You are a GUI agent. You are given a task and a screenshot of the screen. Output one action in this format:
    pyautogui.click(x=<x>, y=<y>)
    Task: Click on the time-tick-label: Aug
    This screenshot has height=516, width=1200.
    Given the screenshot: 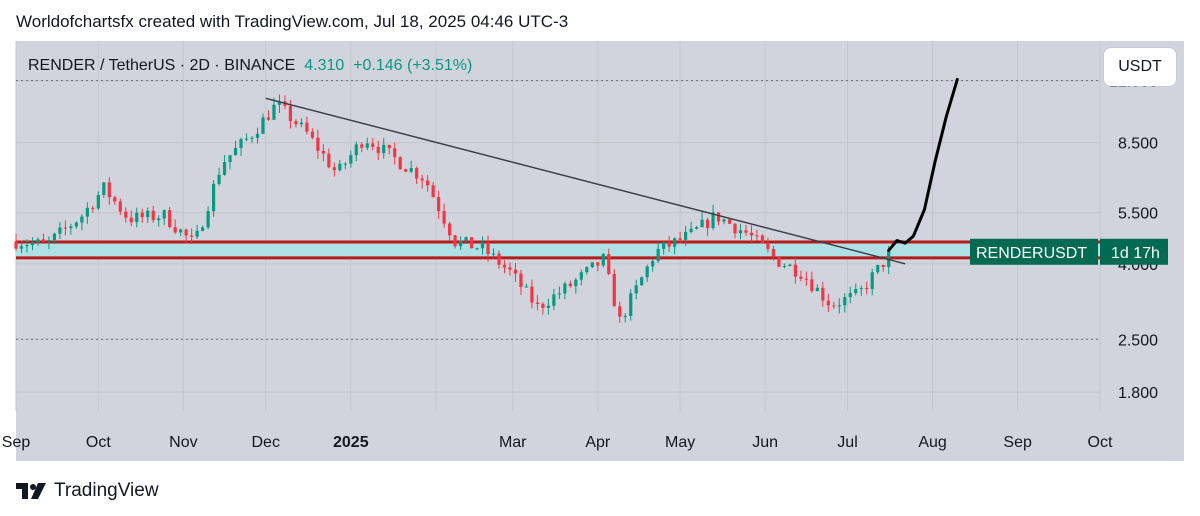 What is the action you would take?
    pyautogui.click(x=932, y=442)
    